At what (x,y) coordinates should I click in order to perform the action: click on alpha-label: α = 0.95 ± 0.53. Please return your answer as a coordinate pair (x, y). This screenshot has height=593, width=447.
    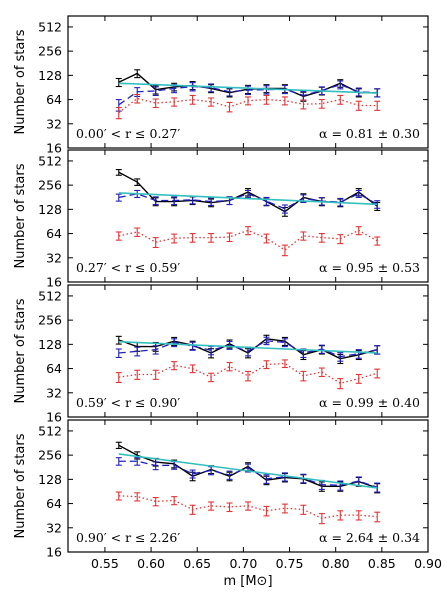
    Looking at the image, I should click on (369, 267).